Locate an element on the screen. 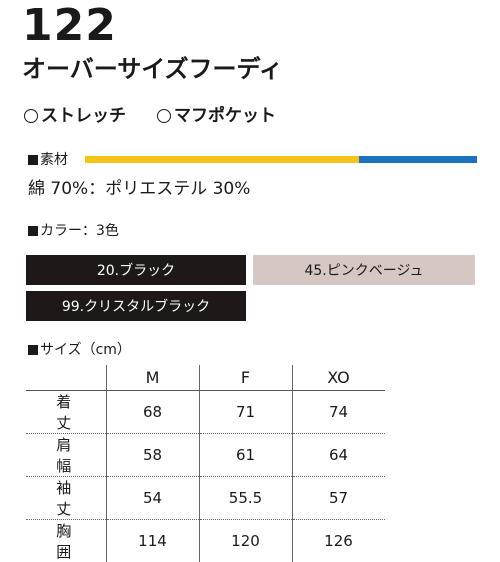 Image resolution: width=500 pixels, height=562 pixels. material-composition-bar is located at coordinates (281, 159).